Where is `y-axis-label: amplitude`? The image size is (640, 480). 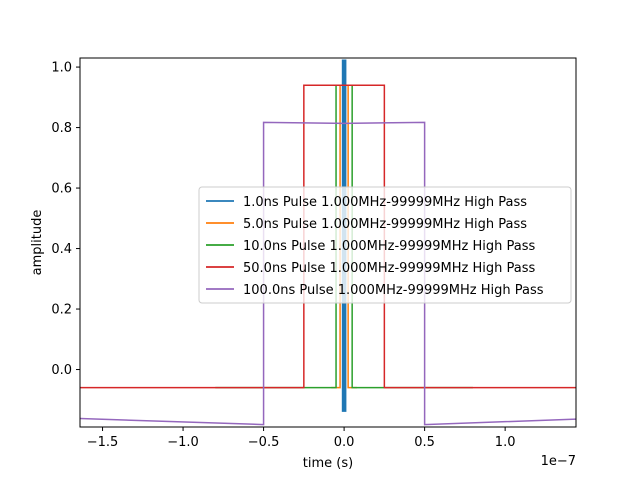
y-axis-label: amplitude is located at coordinates (37, 243).